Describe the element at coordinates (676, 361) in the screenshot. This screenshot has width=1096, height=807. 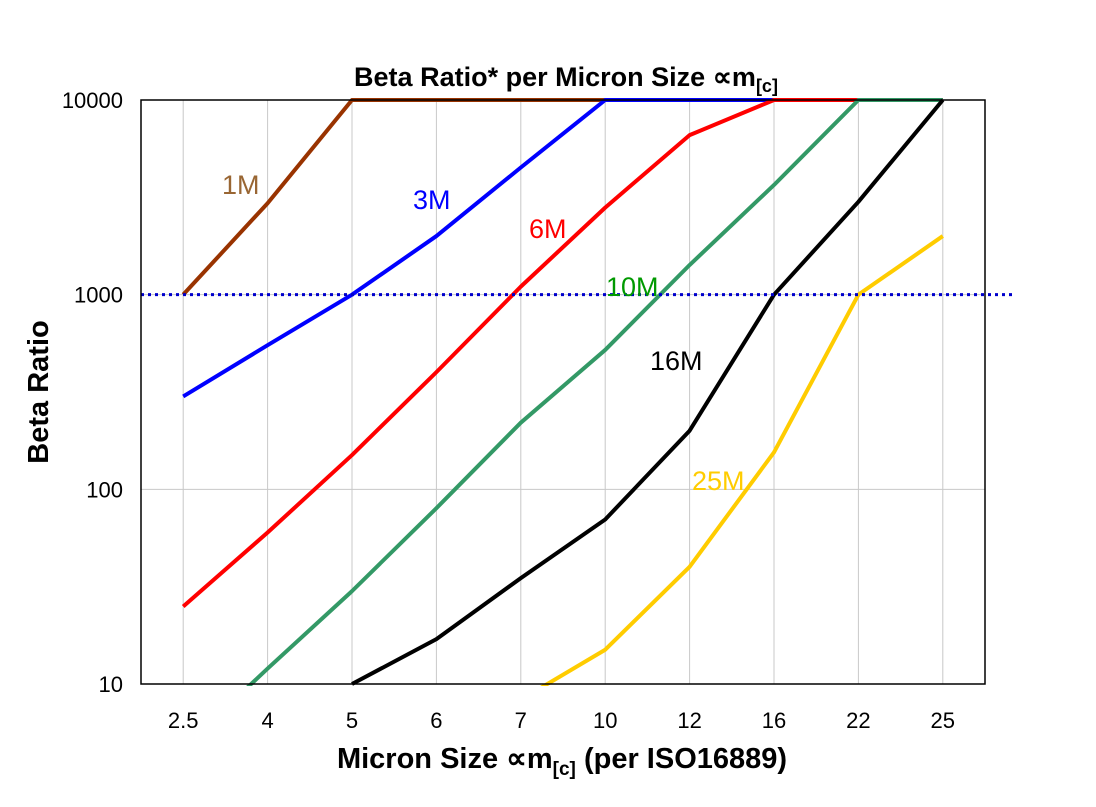
I see `series-label-16M: 16M` at that location.